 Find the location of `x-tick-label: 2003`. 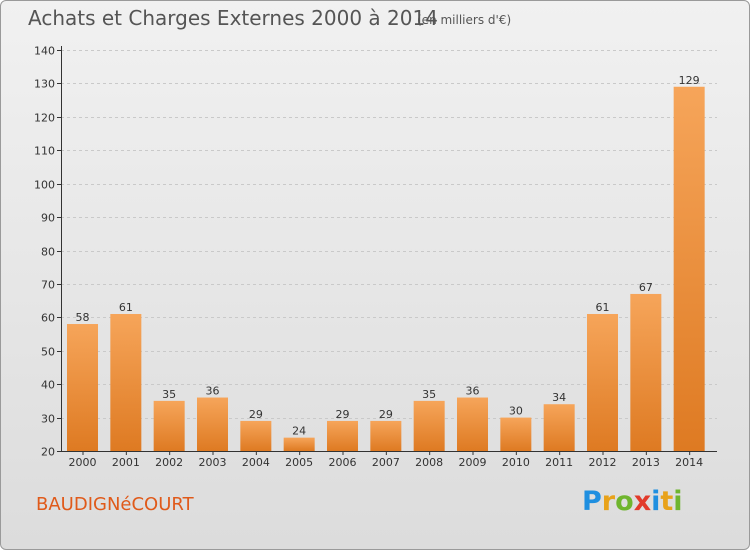

x-tick-label: 2003 is located at coordinates (213, 462).